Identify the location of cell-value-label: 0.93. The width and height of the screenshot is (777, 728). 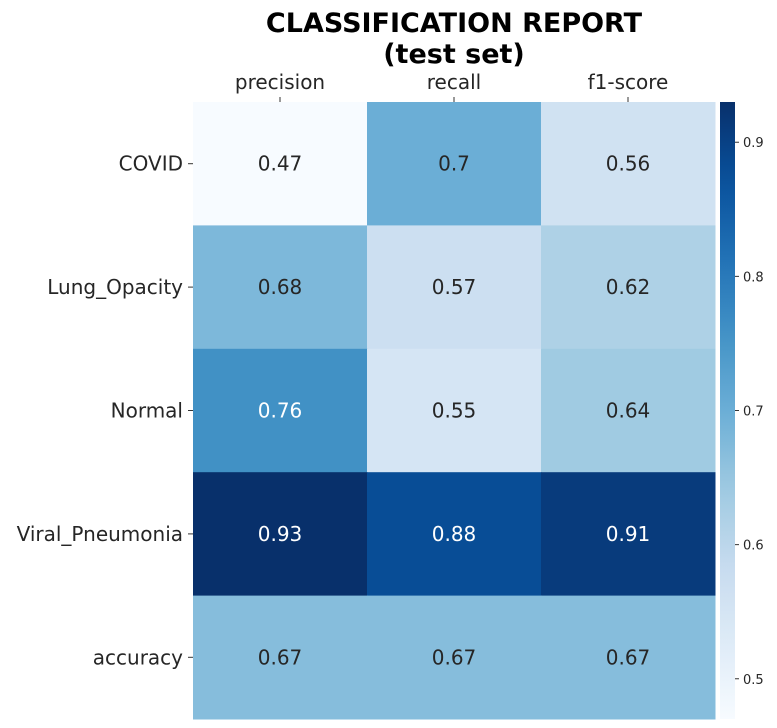
(280, 534).